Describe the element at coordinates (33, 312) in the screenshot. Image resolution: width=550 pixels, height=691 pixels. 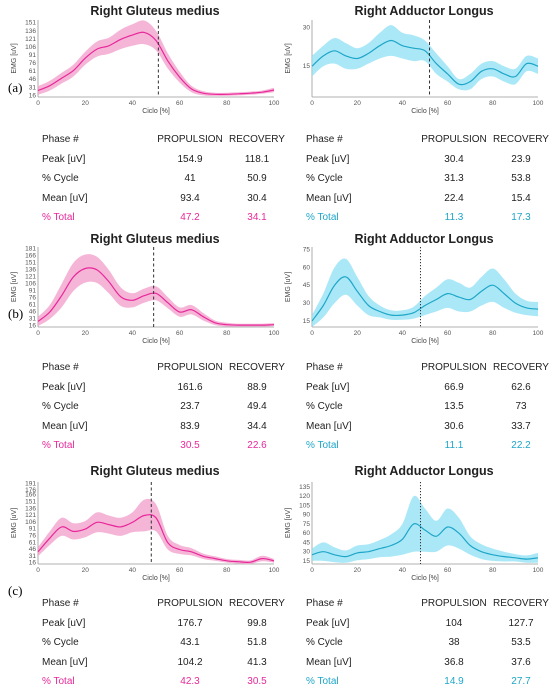
I see `y-tick-label: 46` at that location.